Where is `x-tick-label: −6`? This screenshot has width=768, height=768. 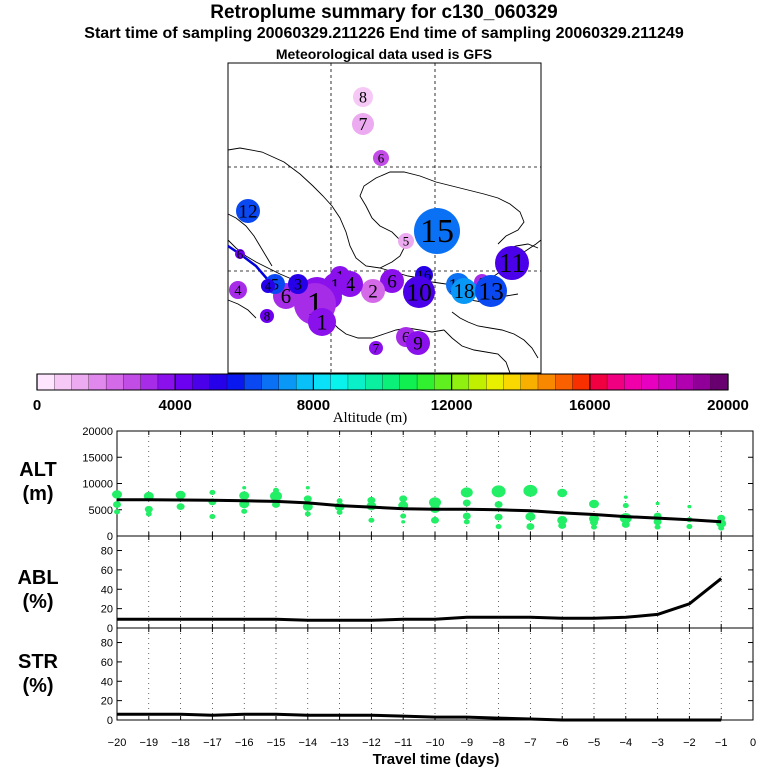 x-tick-label: −6 is located at coordinates (562, 743).